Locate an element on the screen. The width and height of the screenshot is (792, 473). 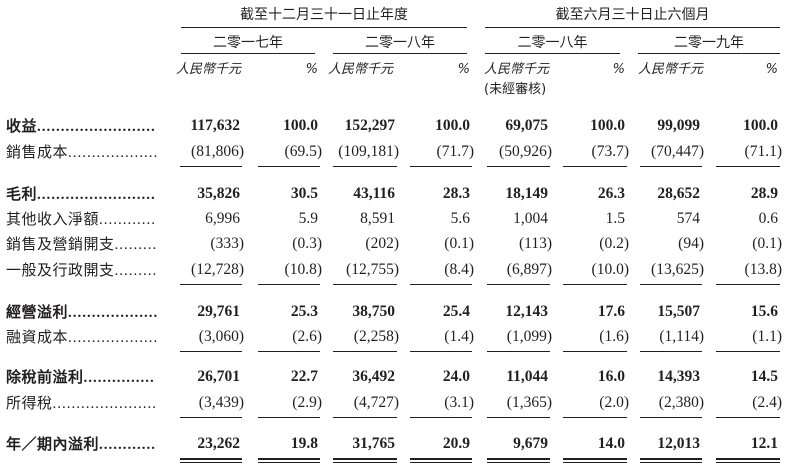
amount-cell: 9,679 is located at coordinates (530, 443).